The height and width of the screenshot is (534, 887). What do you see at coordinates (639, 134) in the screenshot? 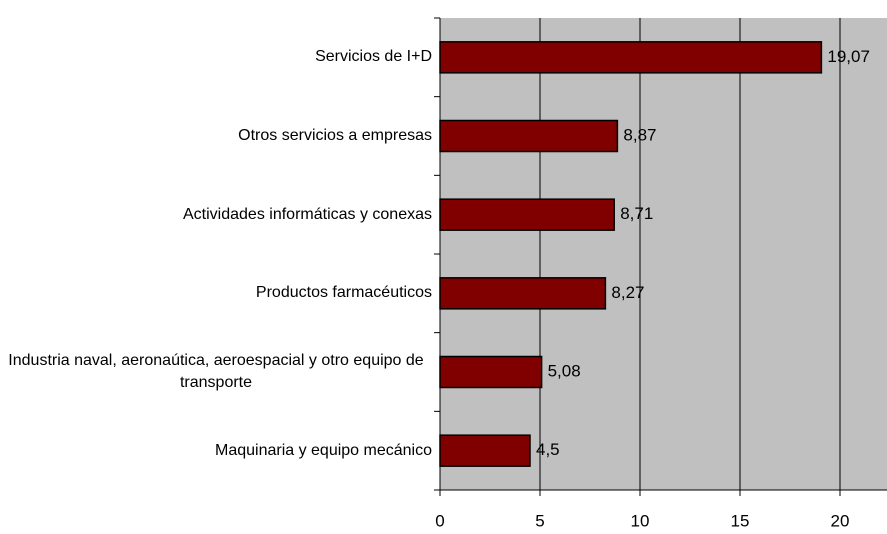
I see `data-label: 8,87` at bounding box center [639, 134].